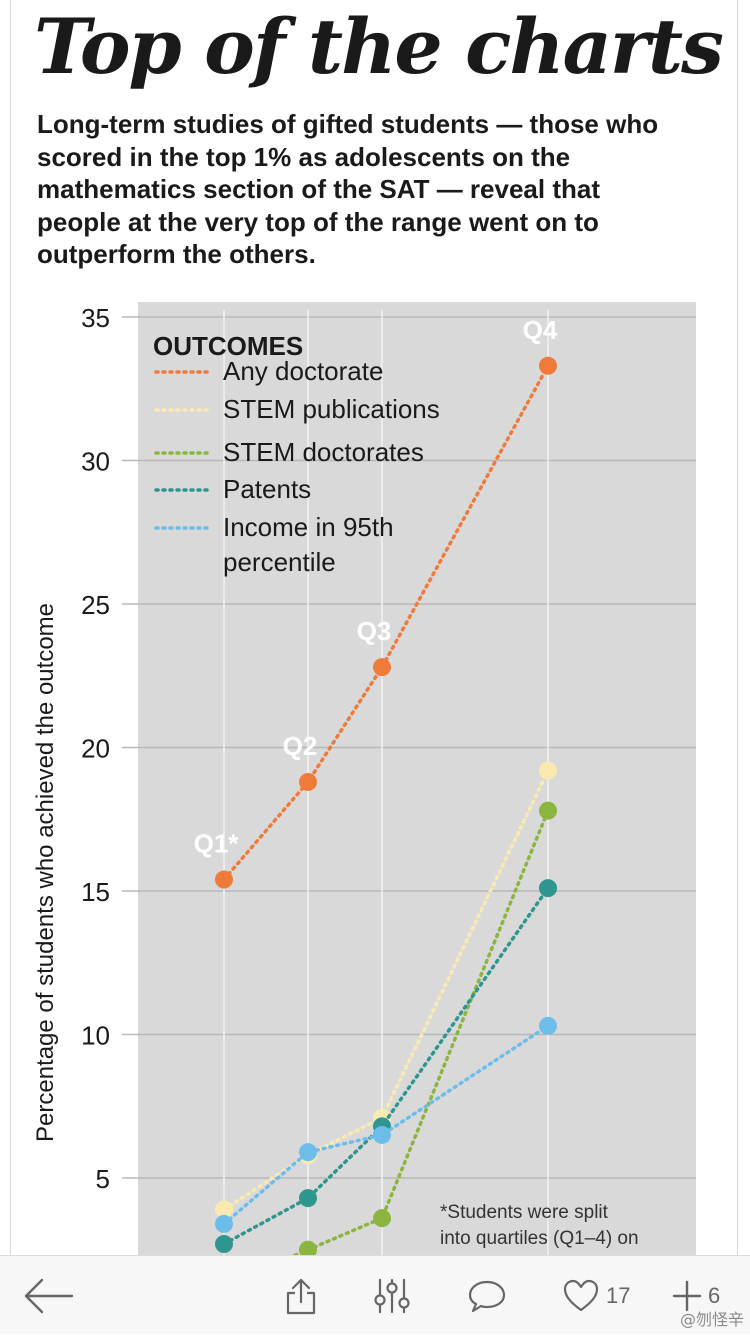 This screenshot has height=1335, width=750. I want to click on legend-label: STEM publications, so click(331, 409).